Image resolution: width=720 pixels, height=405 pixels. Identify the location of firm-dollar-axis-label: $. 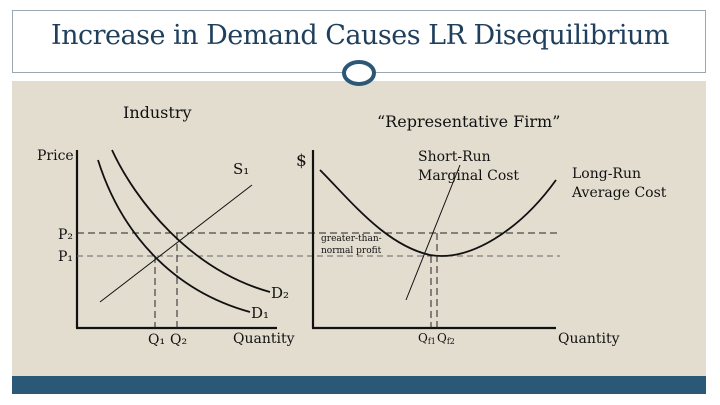
(301, 161).